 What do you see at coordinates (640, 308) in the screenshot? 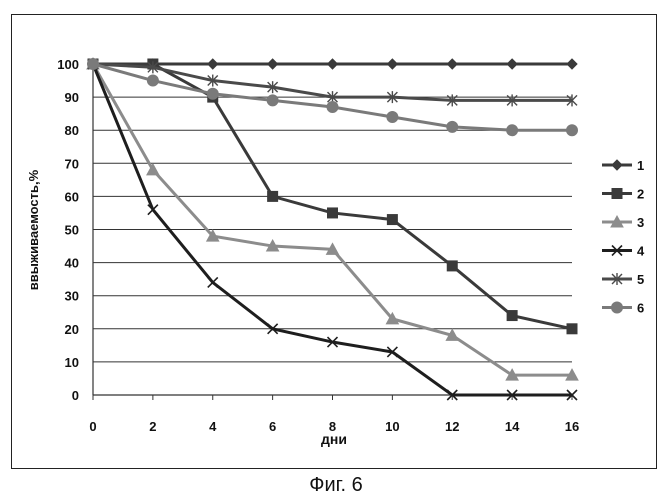
I see `legend-label-6: 6` at bounding box center [640, 308].